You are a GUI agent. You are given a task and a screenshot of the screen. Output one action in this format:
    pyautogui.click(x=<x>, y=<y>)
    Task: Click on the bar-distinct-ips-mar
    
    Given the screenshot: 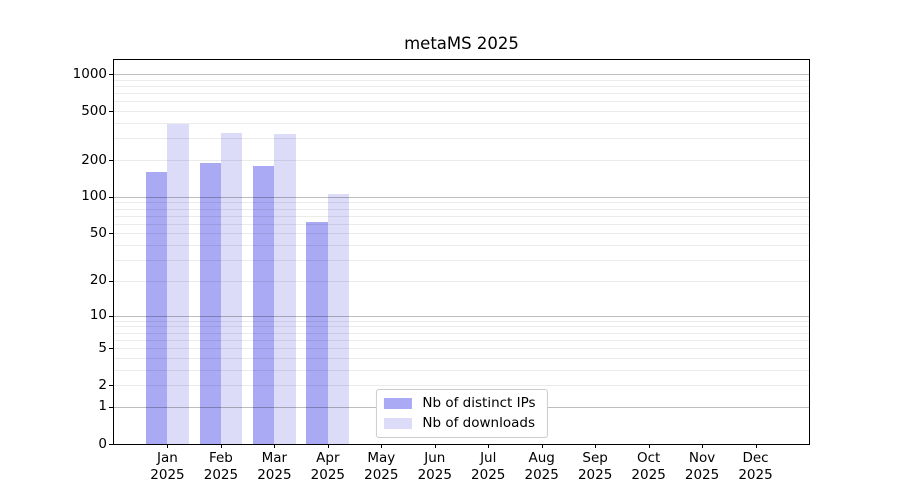 What is the action you would take?
    pyautogui.click(x=264, y=305)
    